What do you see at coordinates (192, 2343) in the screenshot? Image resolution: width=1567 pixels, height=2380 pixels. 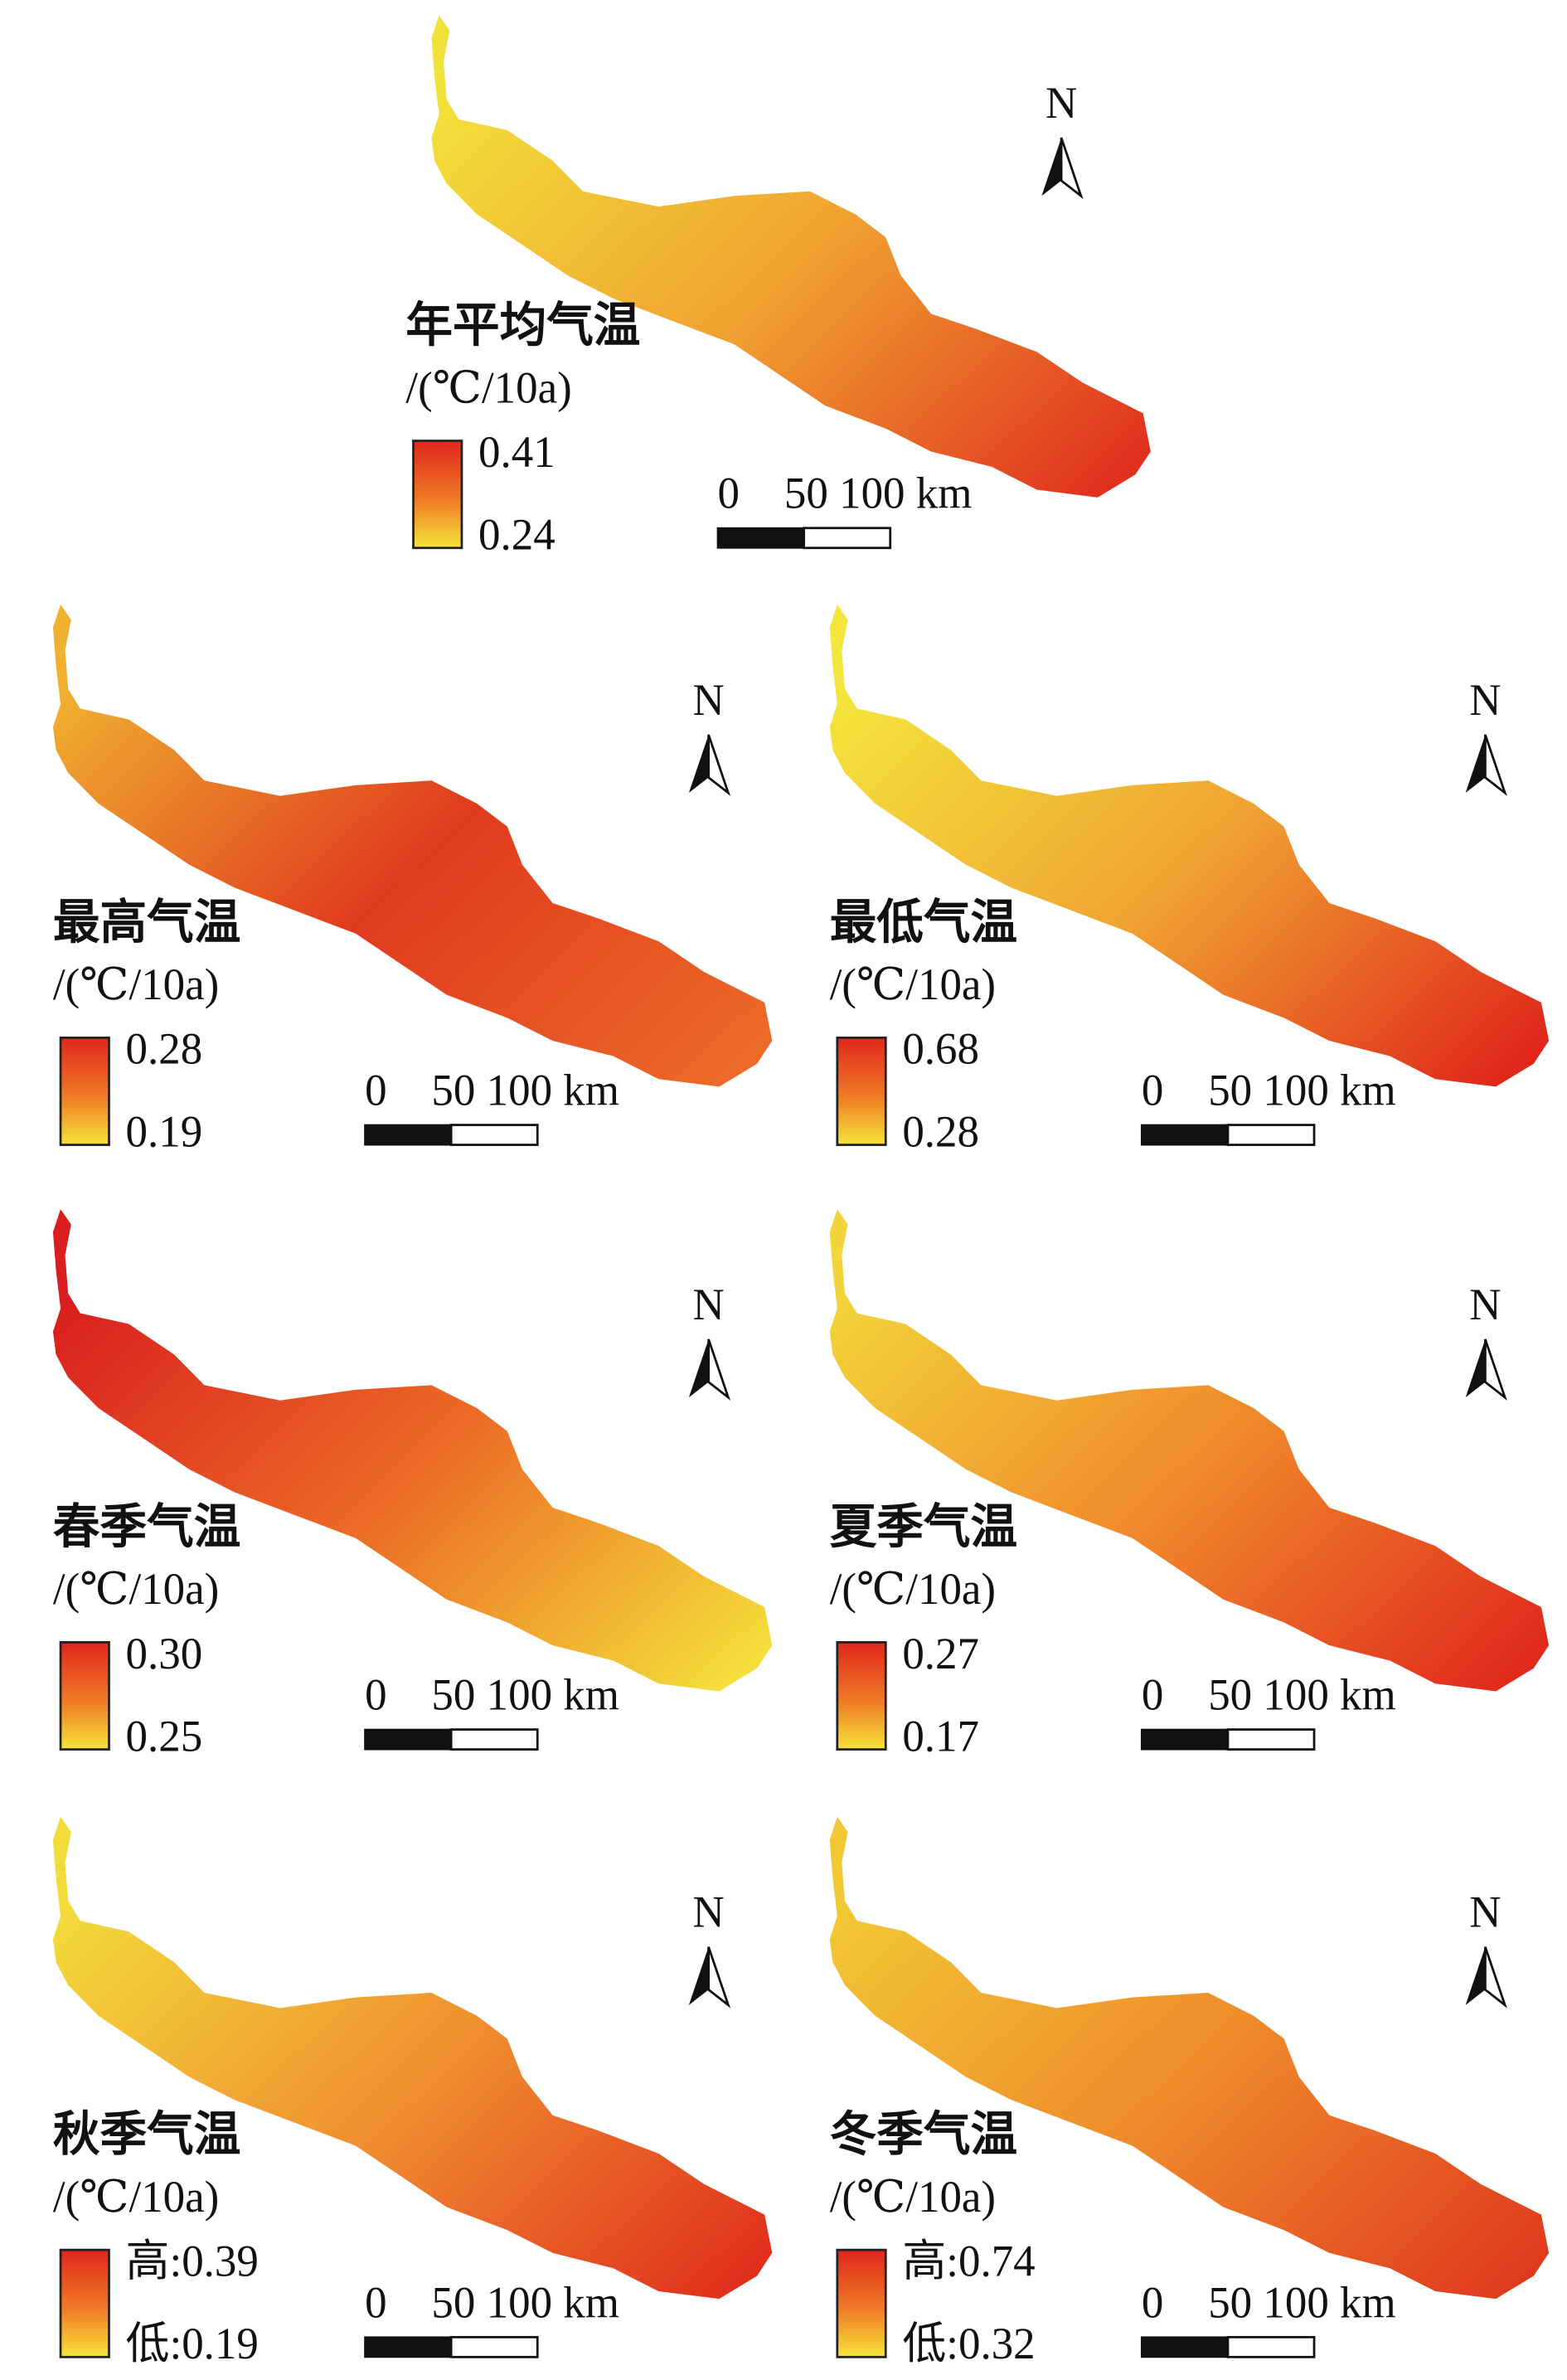 I see `legend-low: 低:0.19` at bounding box center [192, 2343].